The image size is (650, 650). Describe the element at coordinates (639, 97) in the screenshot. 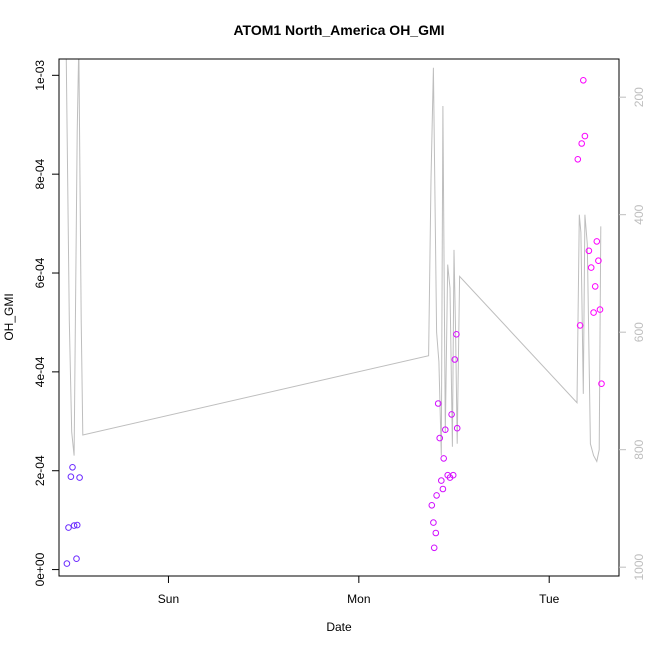

I see `y2-tick-label: 200` at that location.